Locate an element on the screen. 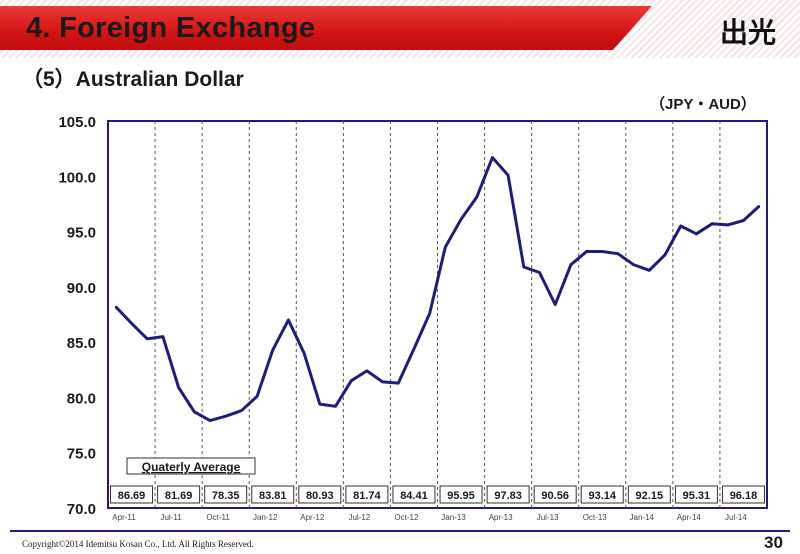 The width and height of the screenshot is (800, 554). x-tick-label: Oct-13 is located at coordinates (595, 517).